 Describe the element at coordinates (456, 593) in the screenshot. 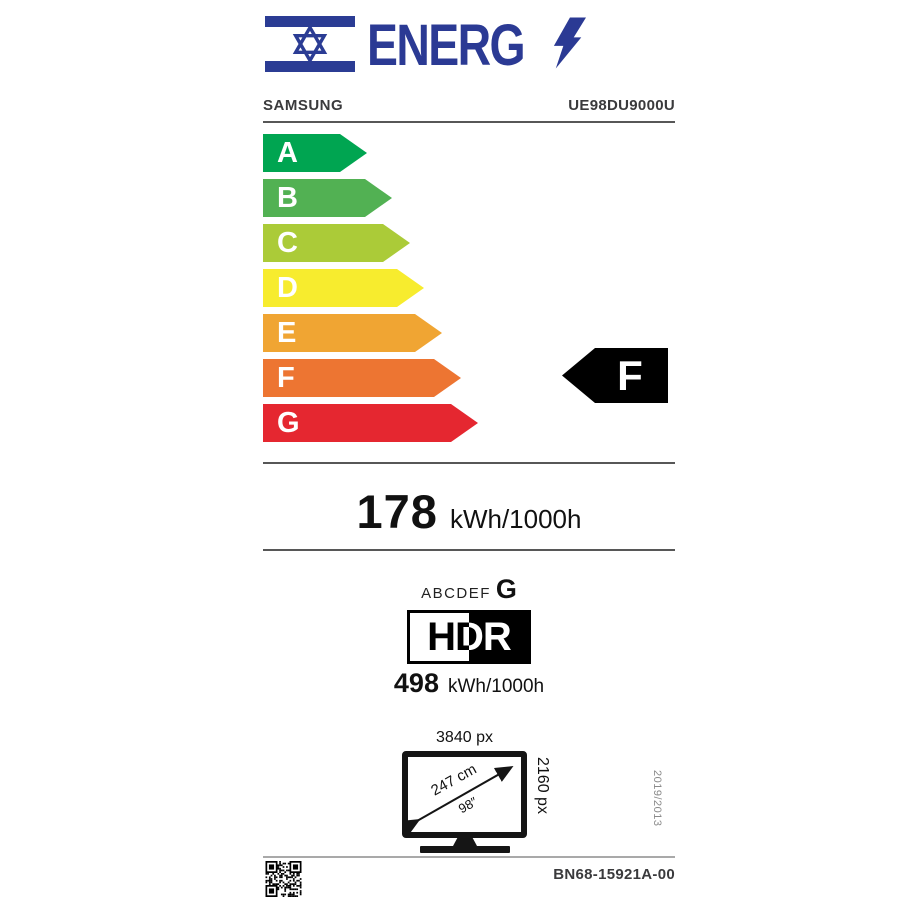

I see `hdr-scale-letters: ABCDEF` at that location.